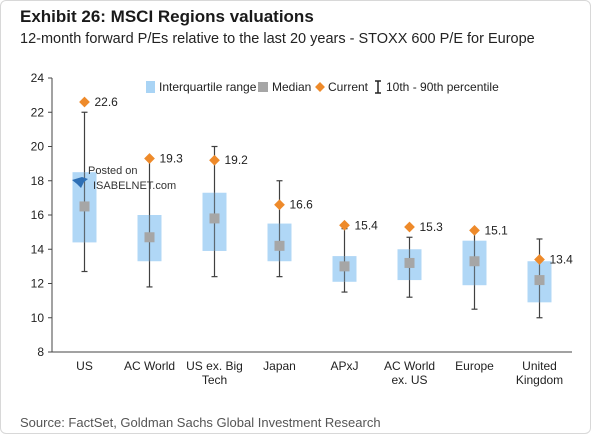  Describe the element at coordinates (172, 158) in the screenshot. I see `current-value-label: 19.3` at that location.